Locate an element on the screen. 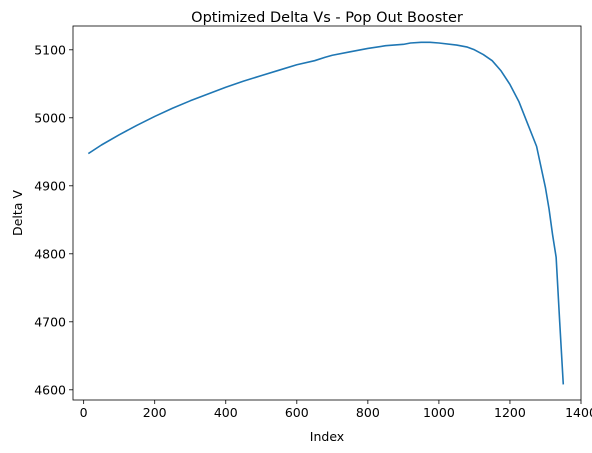 This screenshot has height=453, width=592. x-tick-label: 200 is located at coordinates (155, 412).